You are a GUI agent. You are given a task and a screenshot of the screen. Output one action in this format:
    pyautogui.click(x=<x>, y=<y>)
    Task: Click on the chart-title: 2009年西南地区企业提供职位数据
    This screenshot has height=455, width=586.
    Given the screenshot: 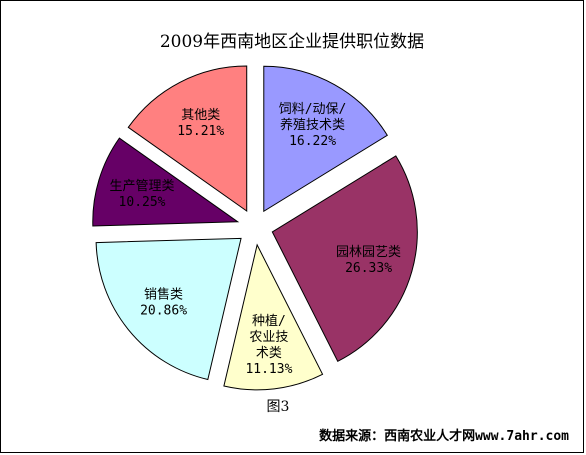 What is the action you would take?
    pyautogui.click(x=292, y=42)
    